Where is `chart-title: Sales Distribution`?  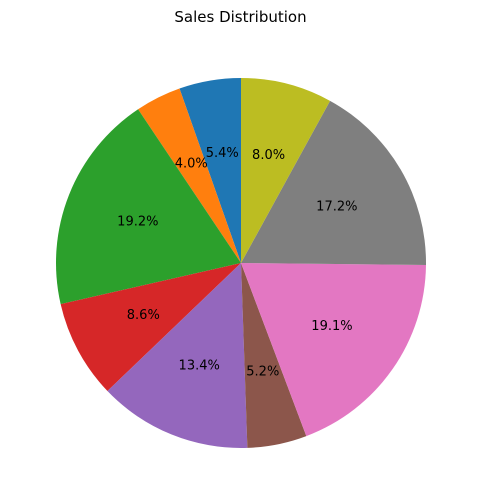
chart-title: Sales Distribution is located at coordinates (240, 17).